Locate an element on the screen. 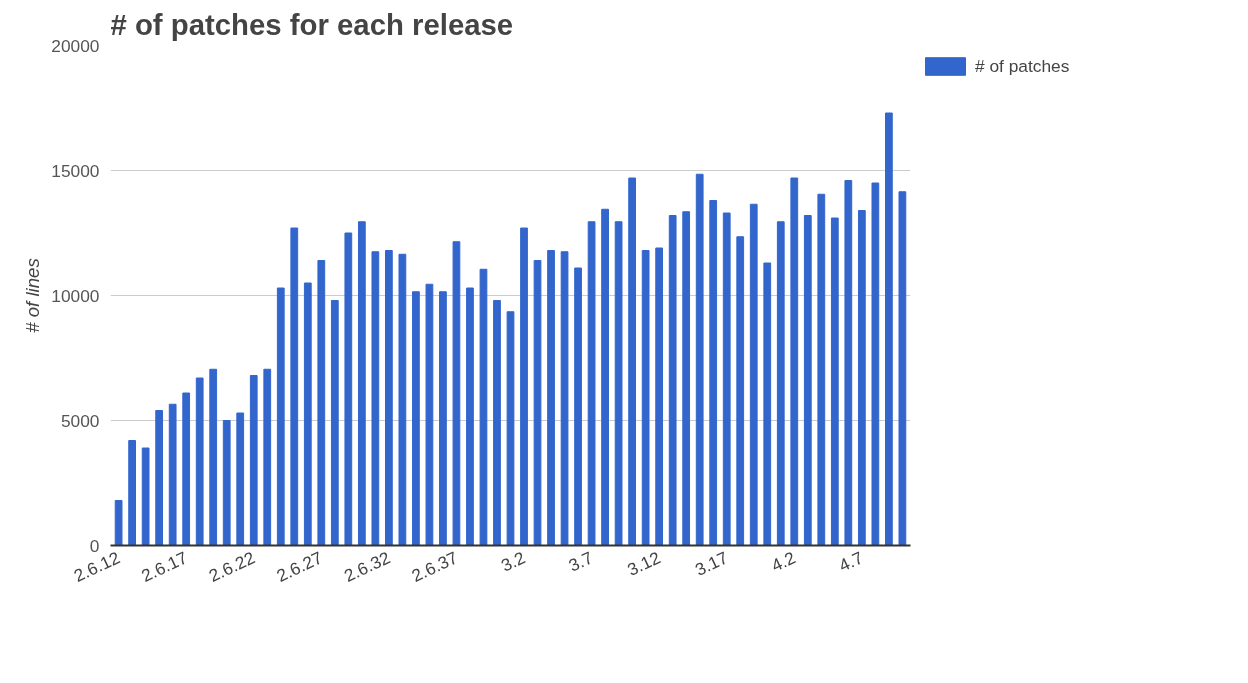  y-tick-label: 10000 is located at coordinates (75, 295).